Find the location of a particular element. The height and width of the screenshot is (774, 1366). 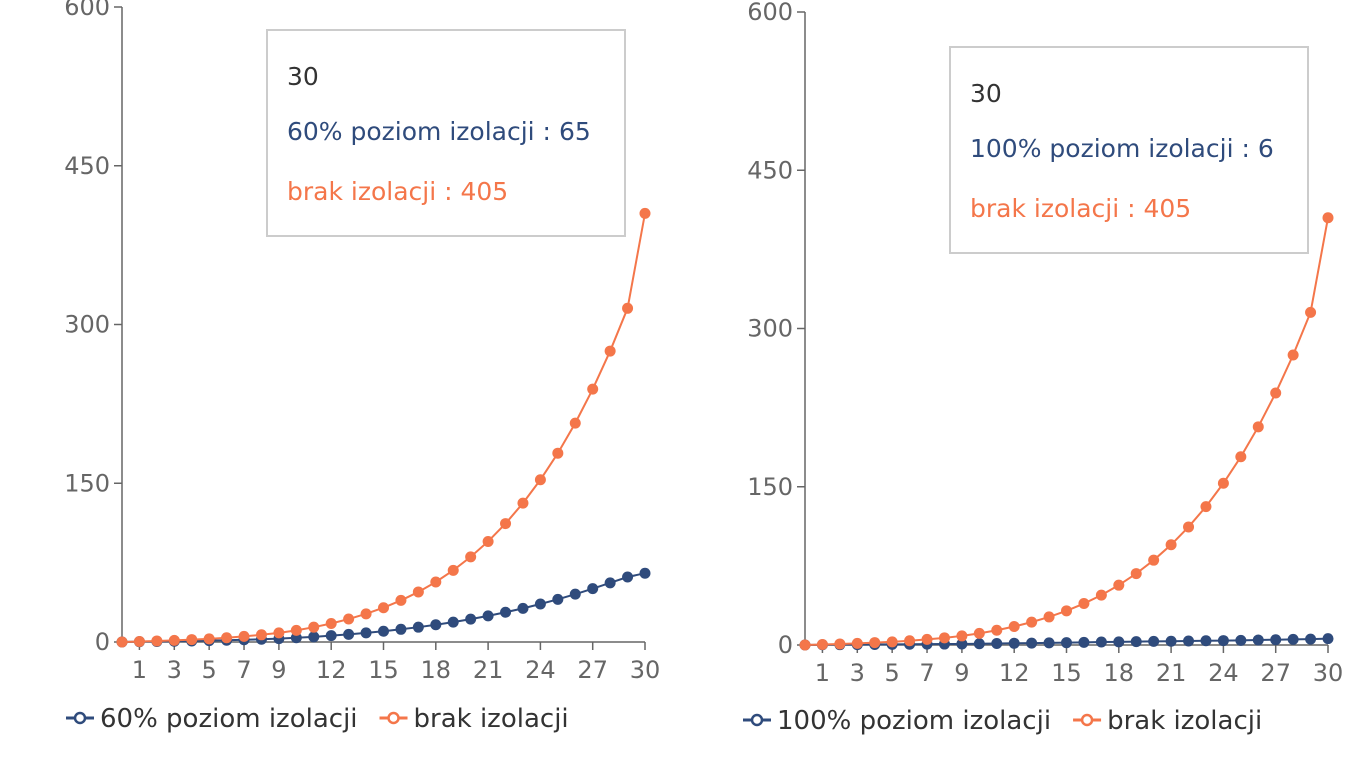

x-tick-label: 7 is located at coordinates (243, 670).